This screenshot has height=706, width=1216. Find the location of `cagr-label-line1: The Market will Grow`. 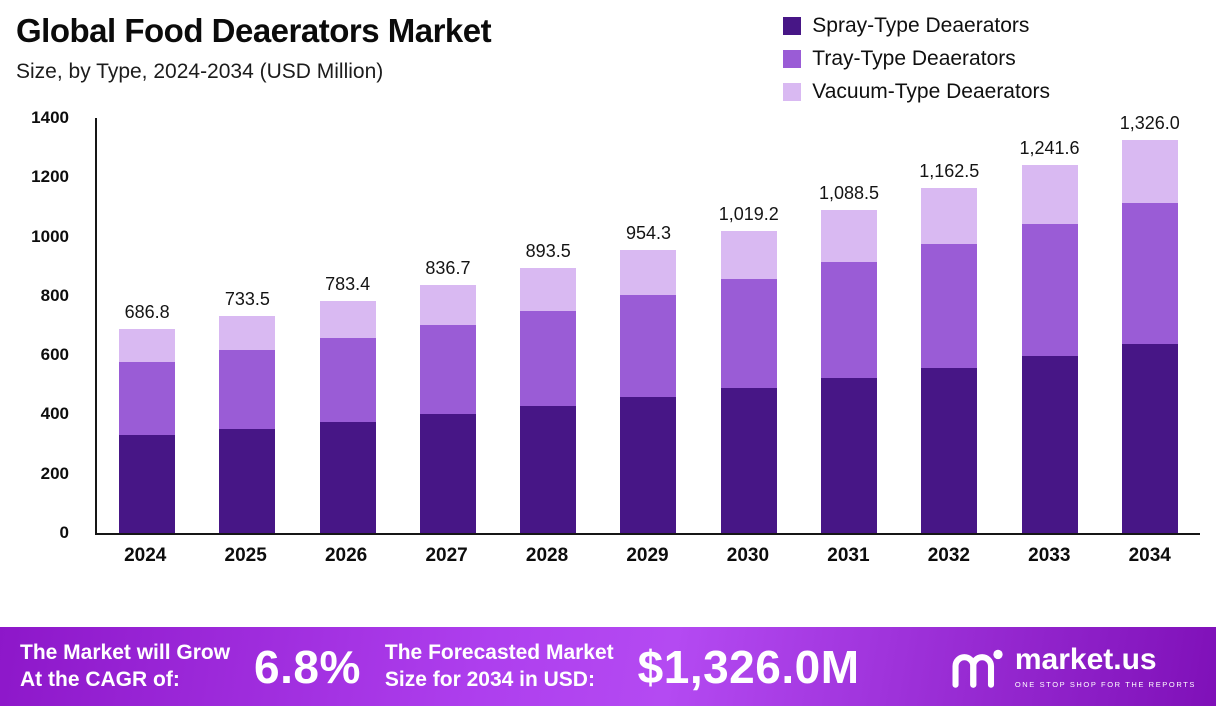

cagr-label-line1: The Market will Grow is located at coordinates (125, 653).